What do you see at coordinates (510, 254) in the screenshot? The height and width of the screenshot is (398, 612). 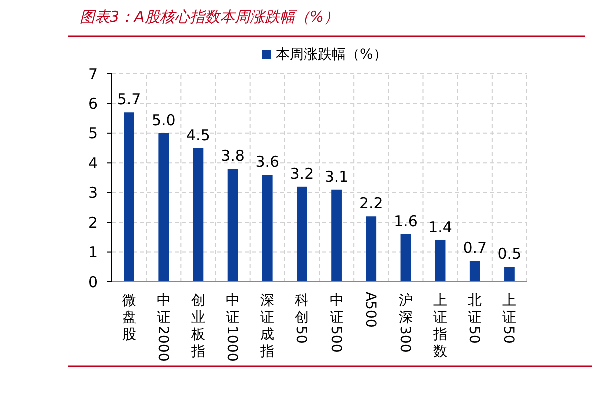 I see `text: 0.5` at bounding box center [510, 254].